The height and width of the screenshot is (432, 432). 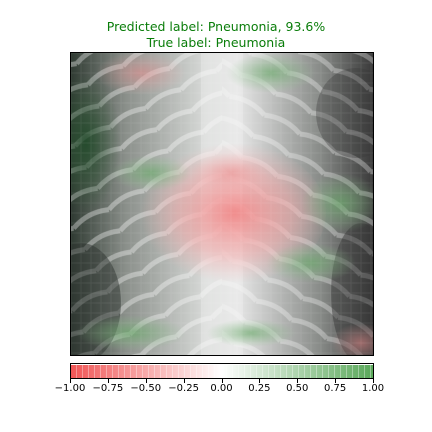 I want to click on true-label-title: True label: Pneumonia, so click(x=216, y=42).